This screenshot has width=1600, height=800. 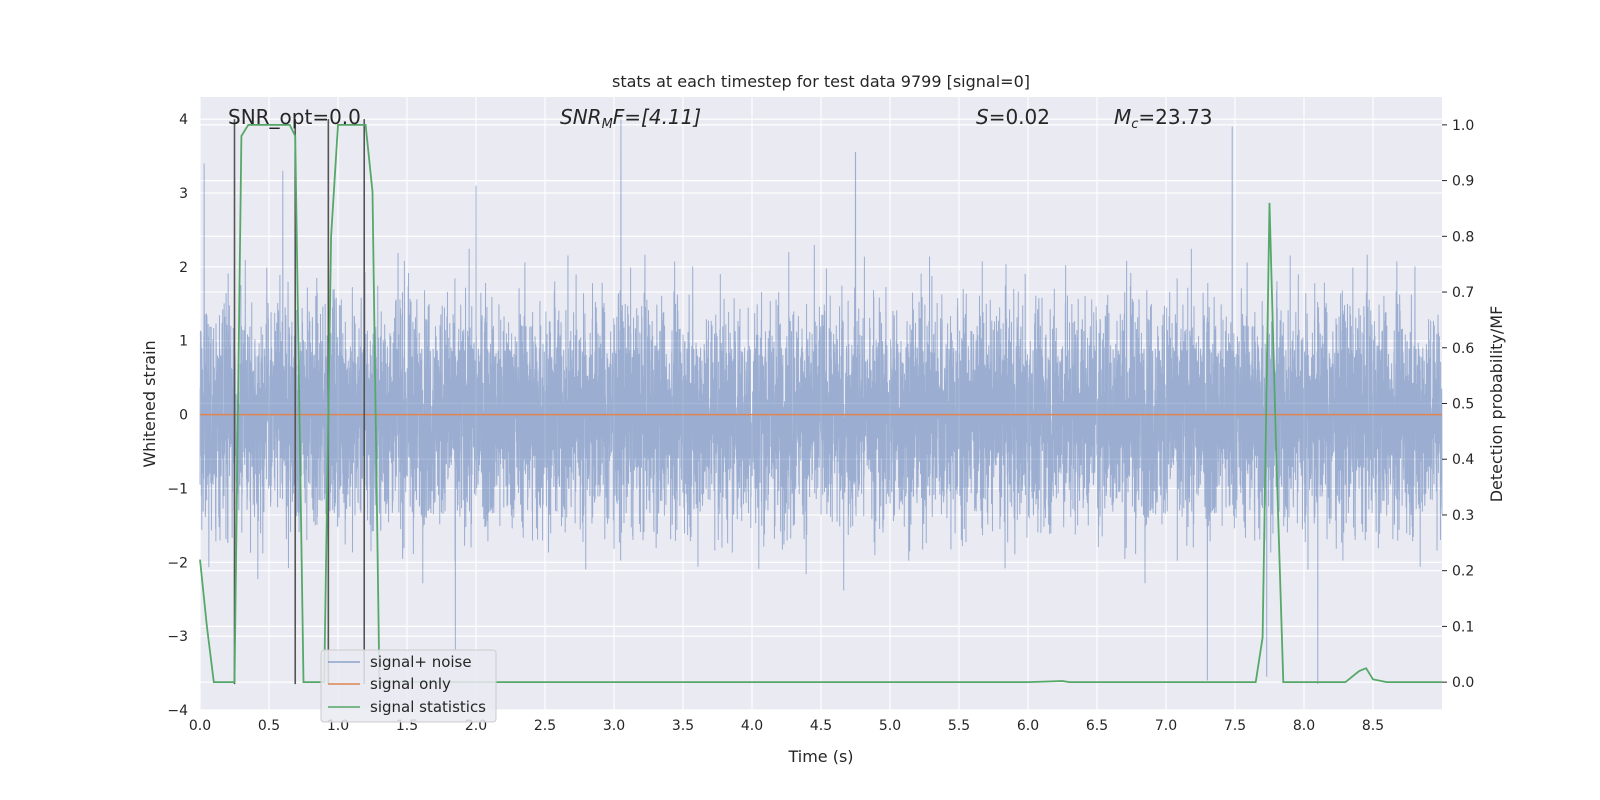 What do you see at coordinates (657, 117) in the screenshot?
I see `annotation-snr-mf-value: F=[4.11]` at bounding box center [657, 117].